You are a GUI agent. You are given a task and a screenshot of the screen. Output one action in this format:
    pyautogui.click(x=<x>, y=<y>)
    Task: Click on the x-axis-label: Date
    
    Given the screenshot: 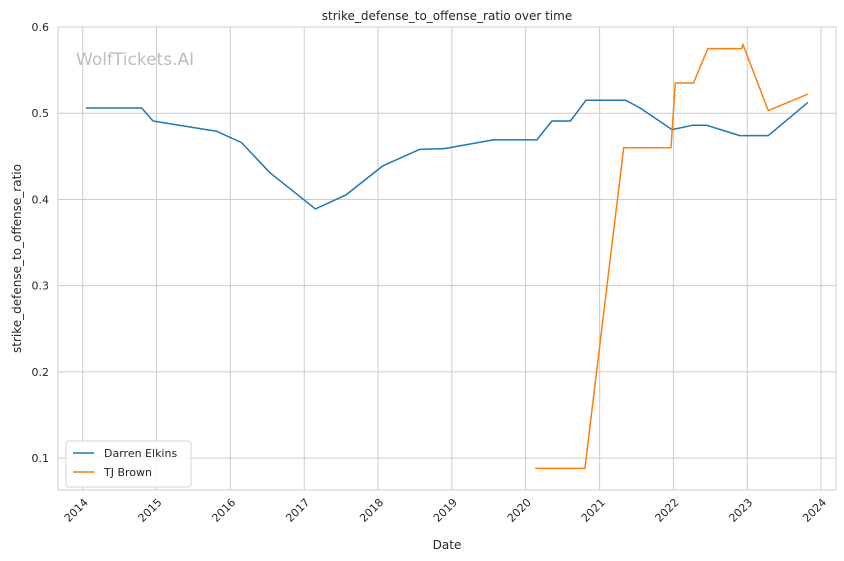 What is the action you would take?
    pyautogui.click(x=447, y=545)
    